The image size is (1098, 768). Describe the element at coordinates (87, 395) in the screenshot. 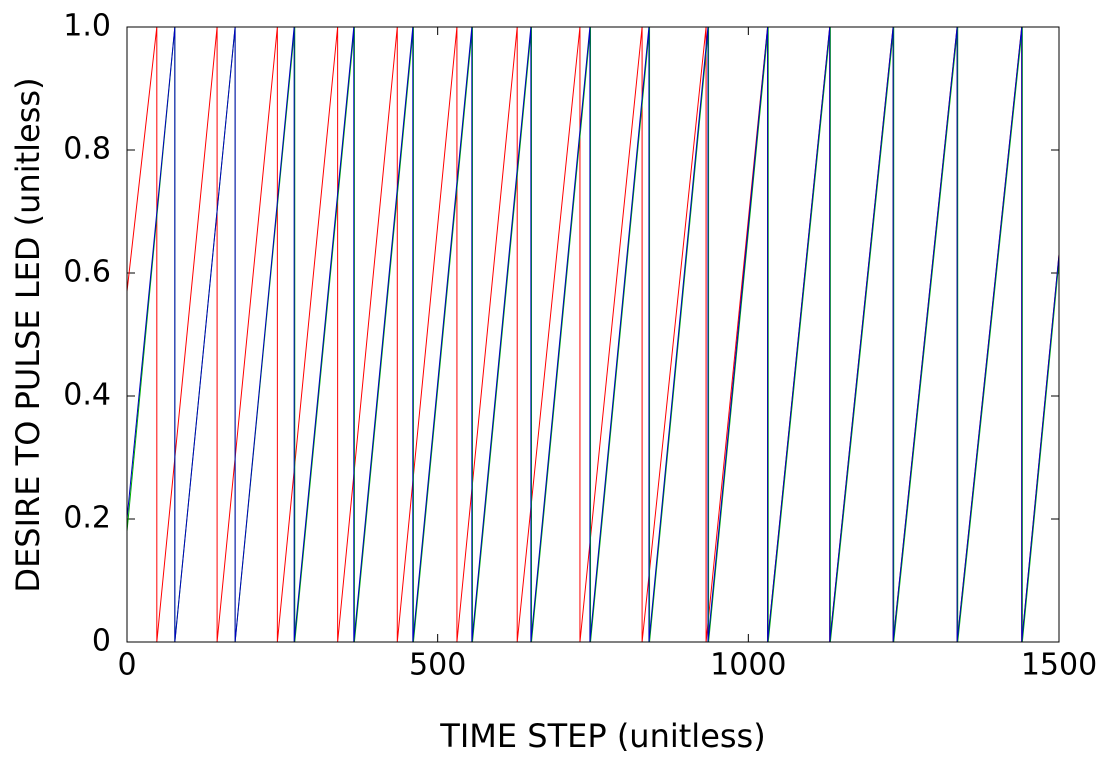

I see `y-tick-label: 0.4` at that location.